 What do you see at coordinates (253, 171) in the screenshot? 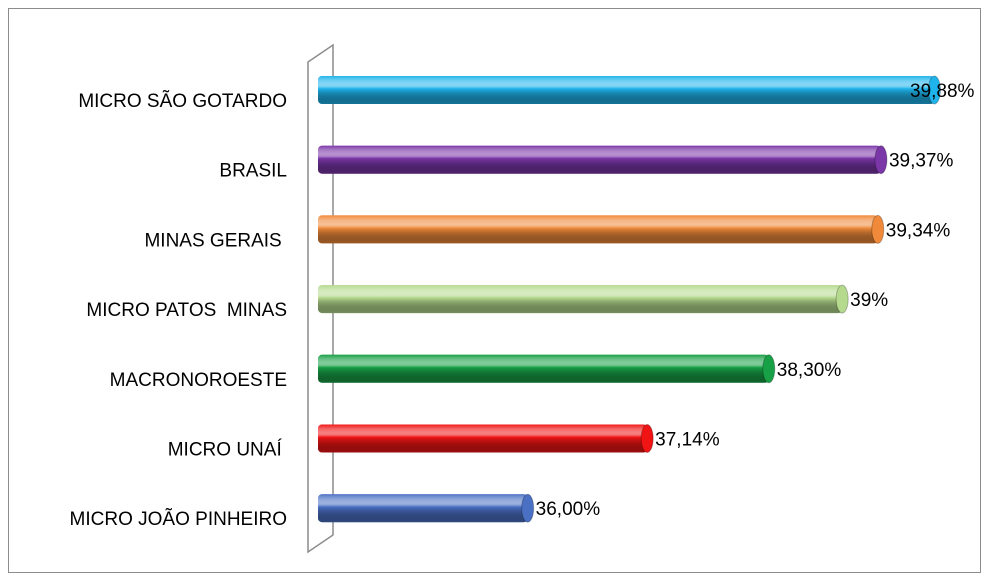
I see `category-label: BRASIL` at bounding box center [253, 171].